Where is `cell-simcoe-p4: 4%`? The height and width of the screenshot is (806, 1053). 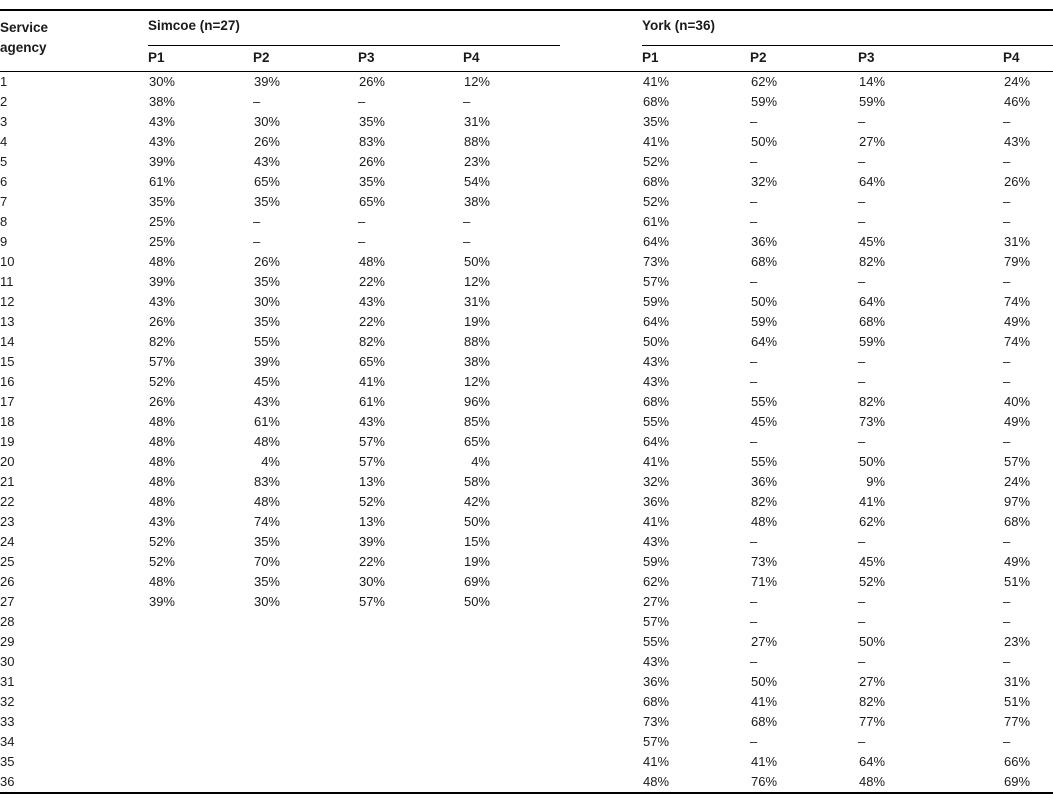 cell-simcoe-p4: 4% is located at coordinates (480, 461).